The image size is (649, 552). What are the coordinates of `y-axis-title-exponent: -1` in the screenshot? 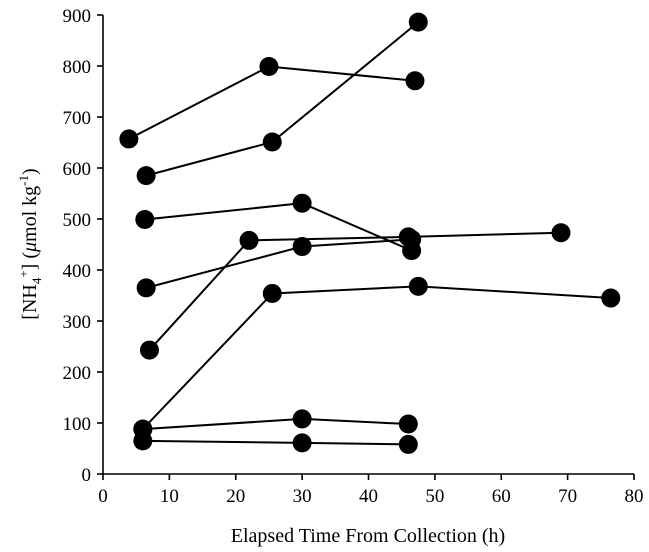 It's located at (23, 180).